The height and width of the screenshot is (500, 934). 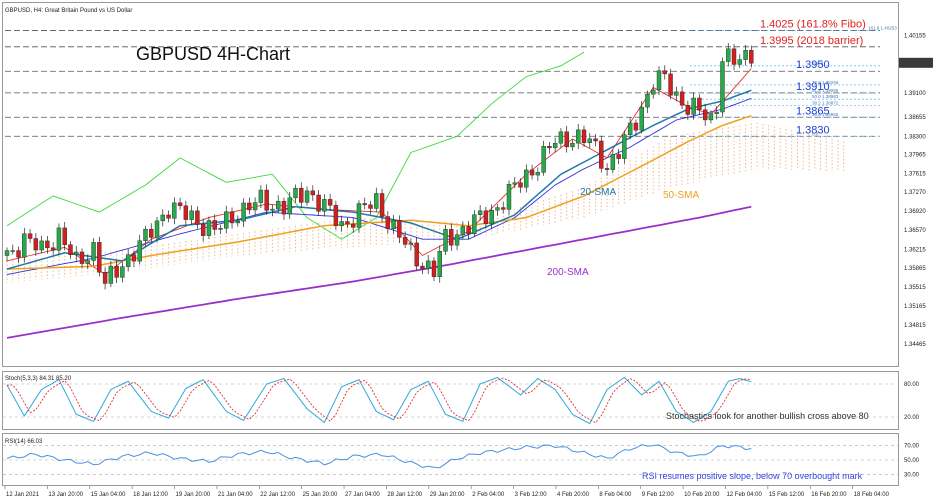 What do you see at coordinates (872, 495) in the screenshot?
I see `time-tick-label: 18 Feb 04:00` at bounding box center [872, 495].